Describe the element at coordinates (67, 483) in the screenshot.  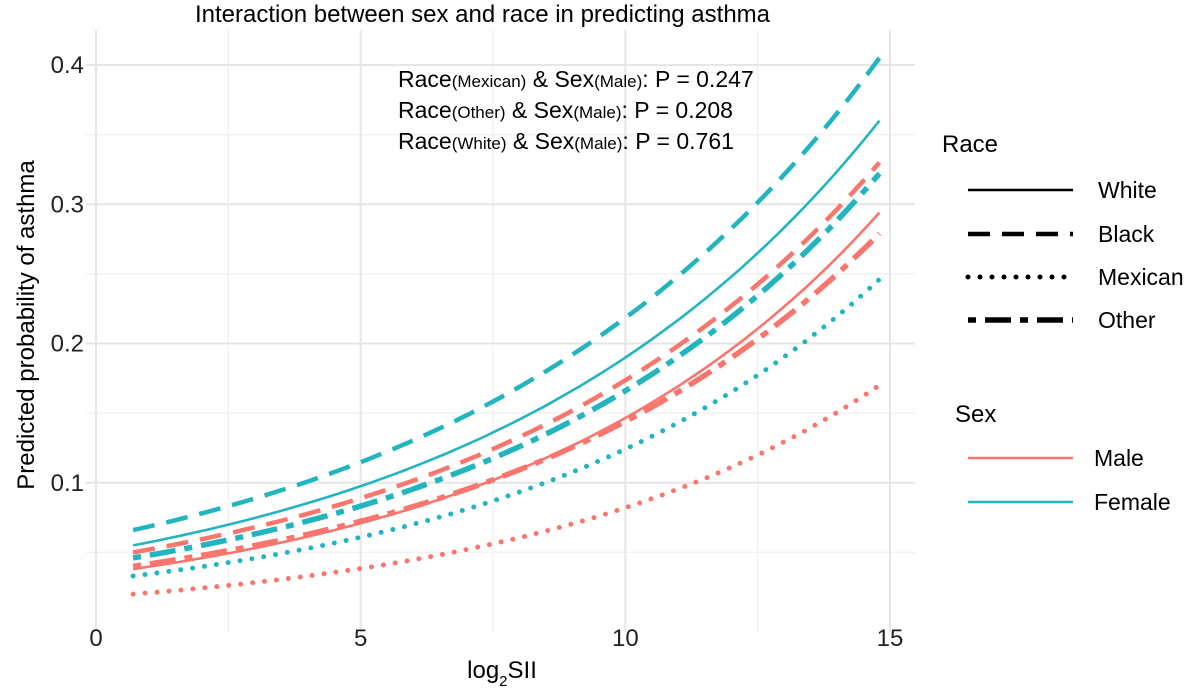
I see `y-tick-label: 0.1` at that location.